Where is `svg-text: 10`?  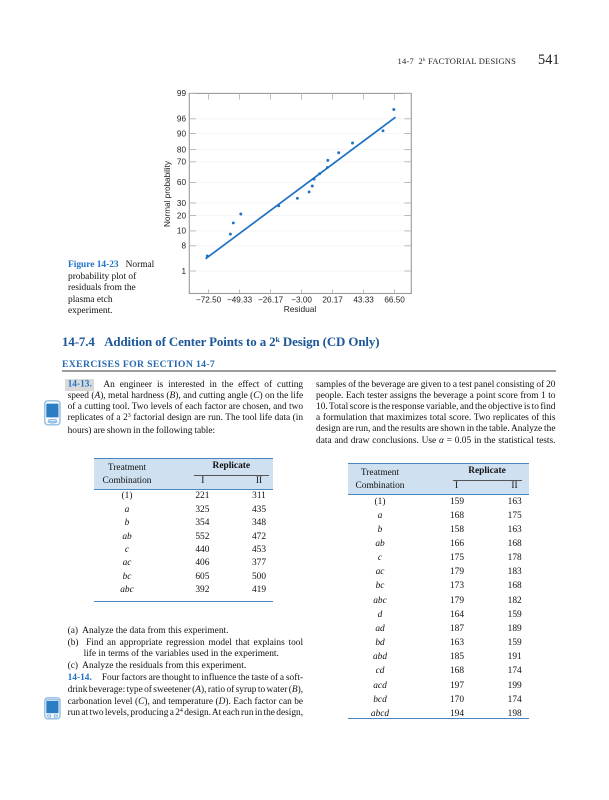 svg-text: 10 is located at coordinates (182, 231).